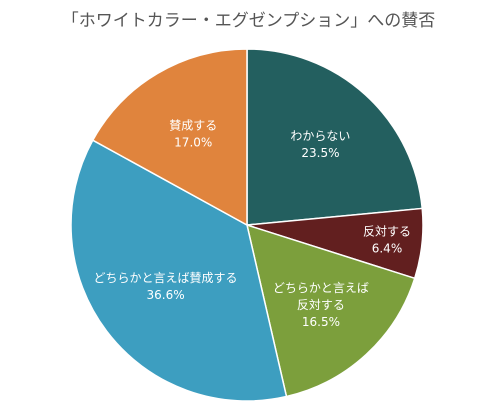 This screenshot has height=408, width=497. I want to click on slice-value-2: 16.5%, so click(321, 322).